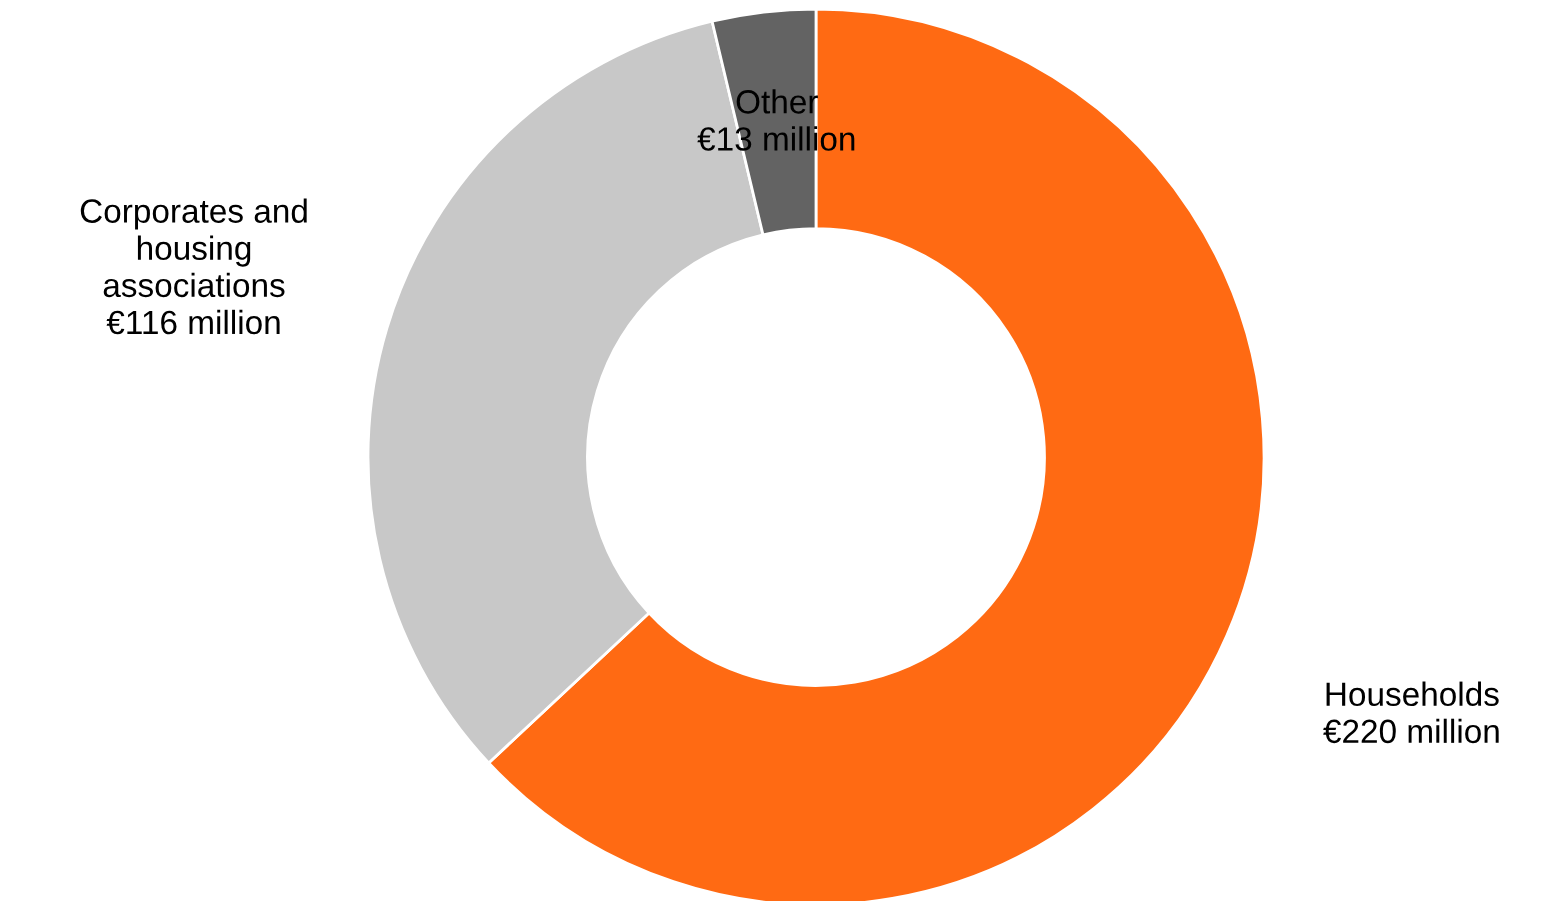  I want to click on slice-label: Corporates and housing associations, so click(193, 248).